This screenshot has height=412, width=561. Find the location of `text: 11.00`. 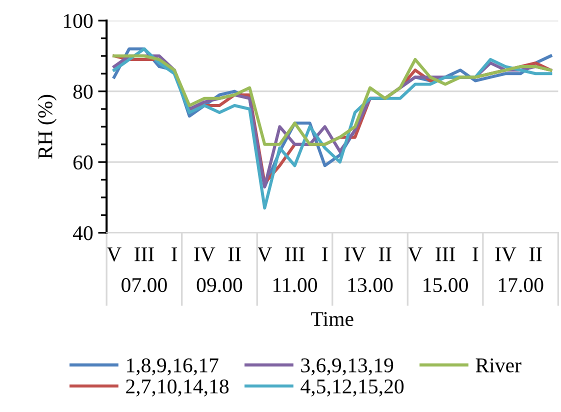

text: 11.00 is located at coordinates (296, 285).